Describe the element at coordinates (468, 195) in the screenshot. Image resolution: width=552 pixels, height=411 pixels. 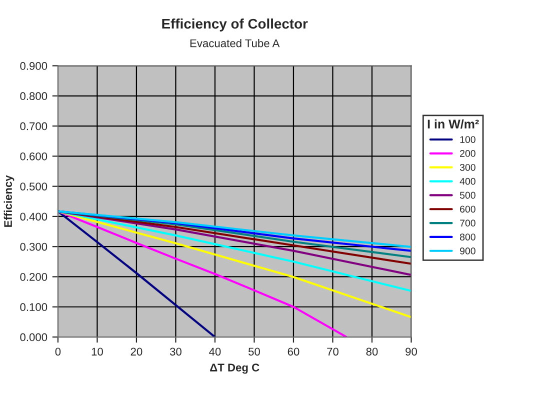
I see `legend-label: 500` at that location.